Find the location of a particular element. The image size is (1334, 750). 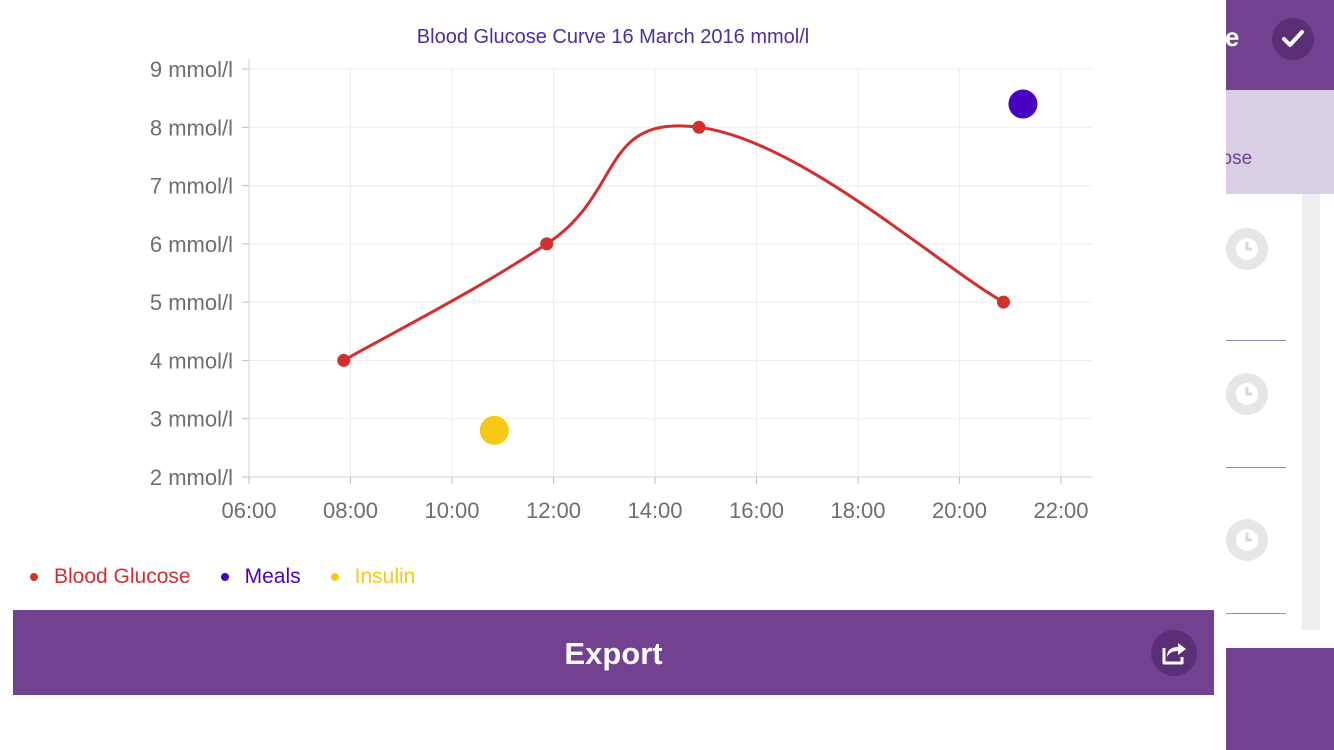

background-list is located at coordinates (1273, 412).